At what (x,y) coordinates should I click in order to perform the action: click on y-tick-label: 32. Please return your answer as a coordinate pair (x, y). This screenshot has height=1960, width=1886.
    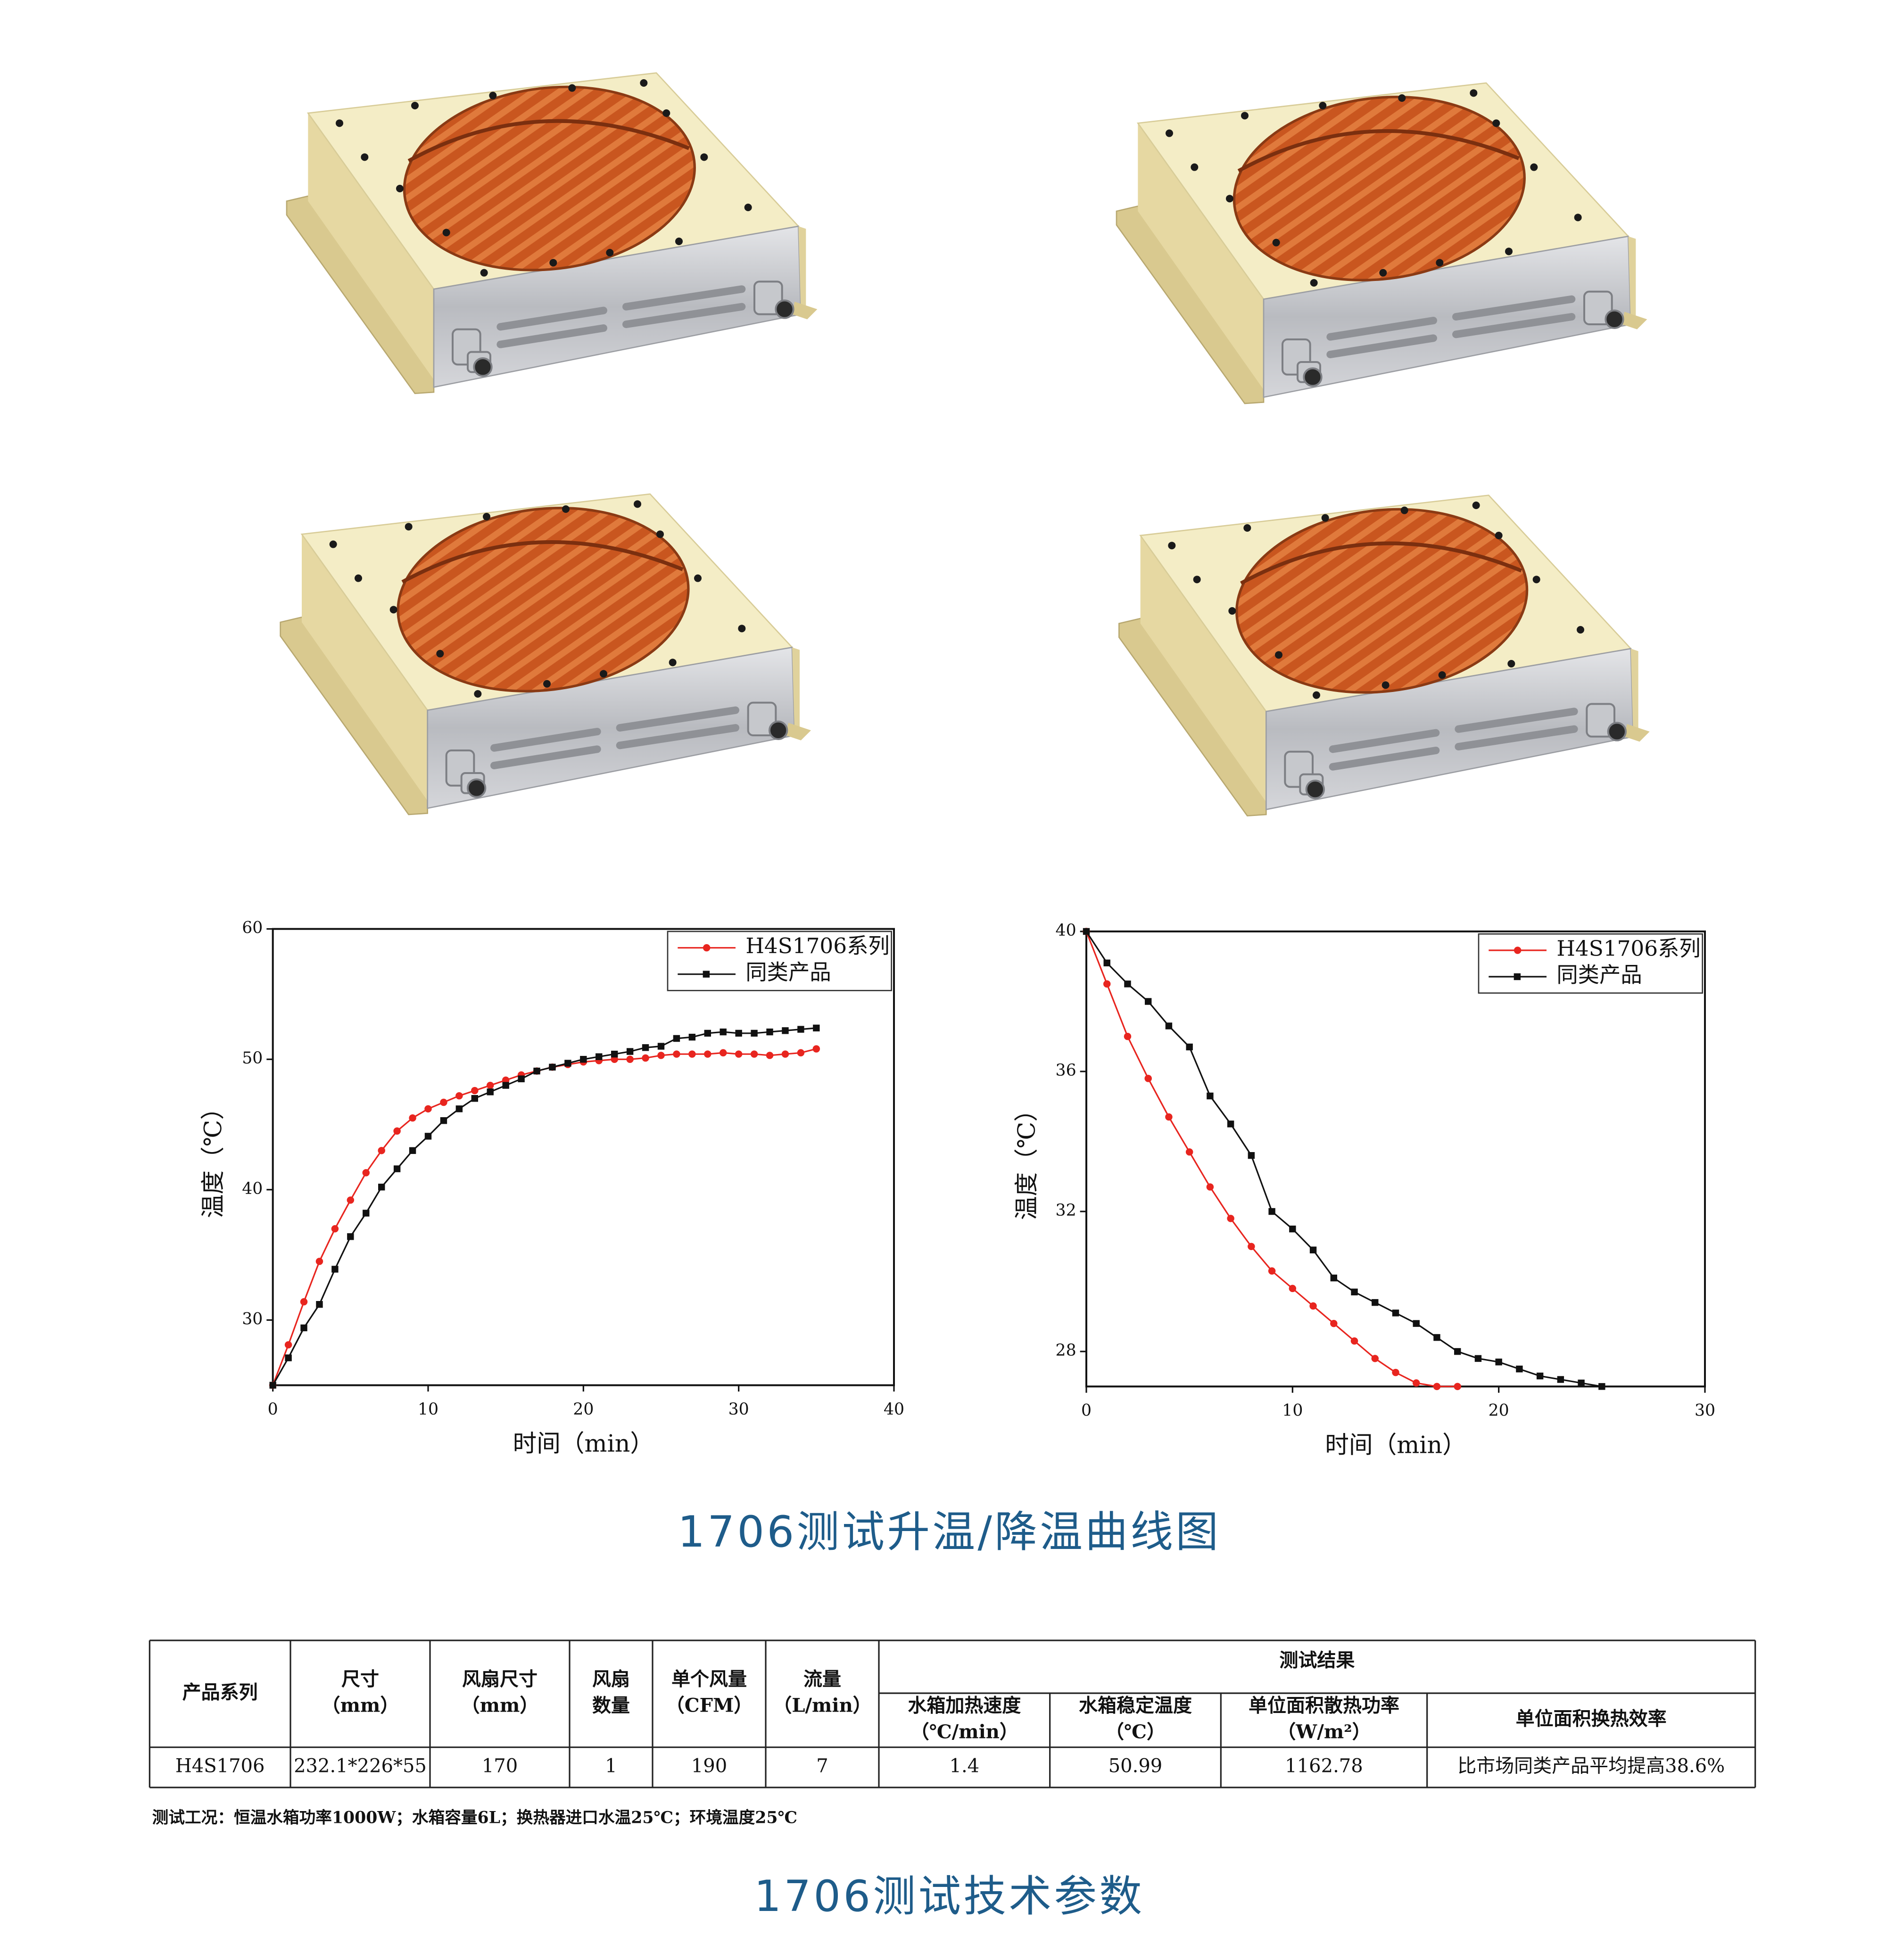
    Looking at the image, I should click on (1066, 1211).